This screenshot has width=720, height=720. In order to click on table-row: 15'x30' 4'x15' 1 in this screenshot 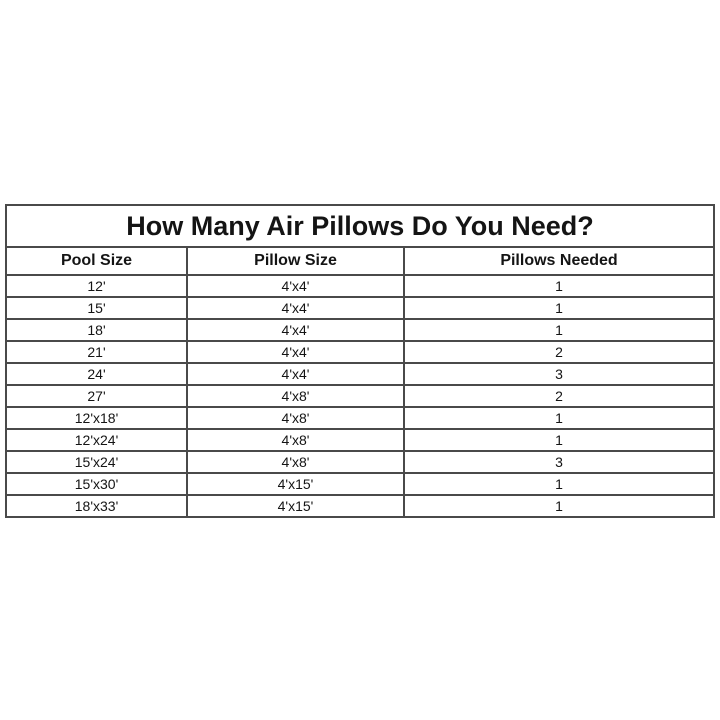, I will do `click(360, 484)`.